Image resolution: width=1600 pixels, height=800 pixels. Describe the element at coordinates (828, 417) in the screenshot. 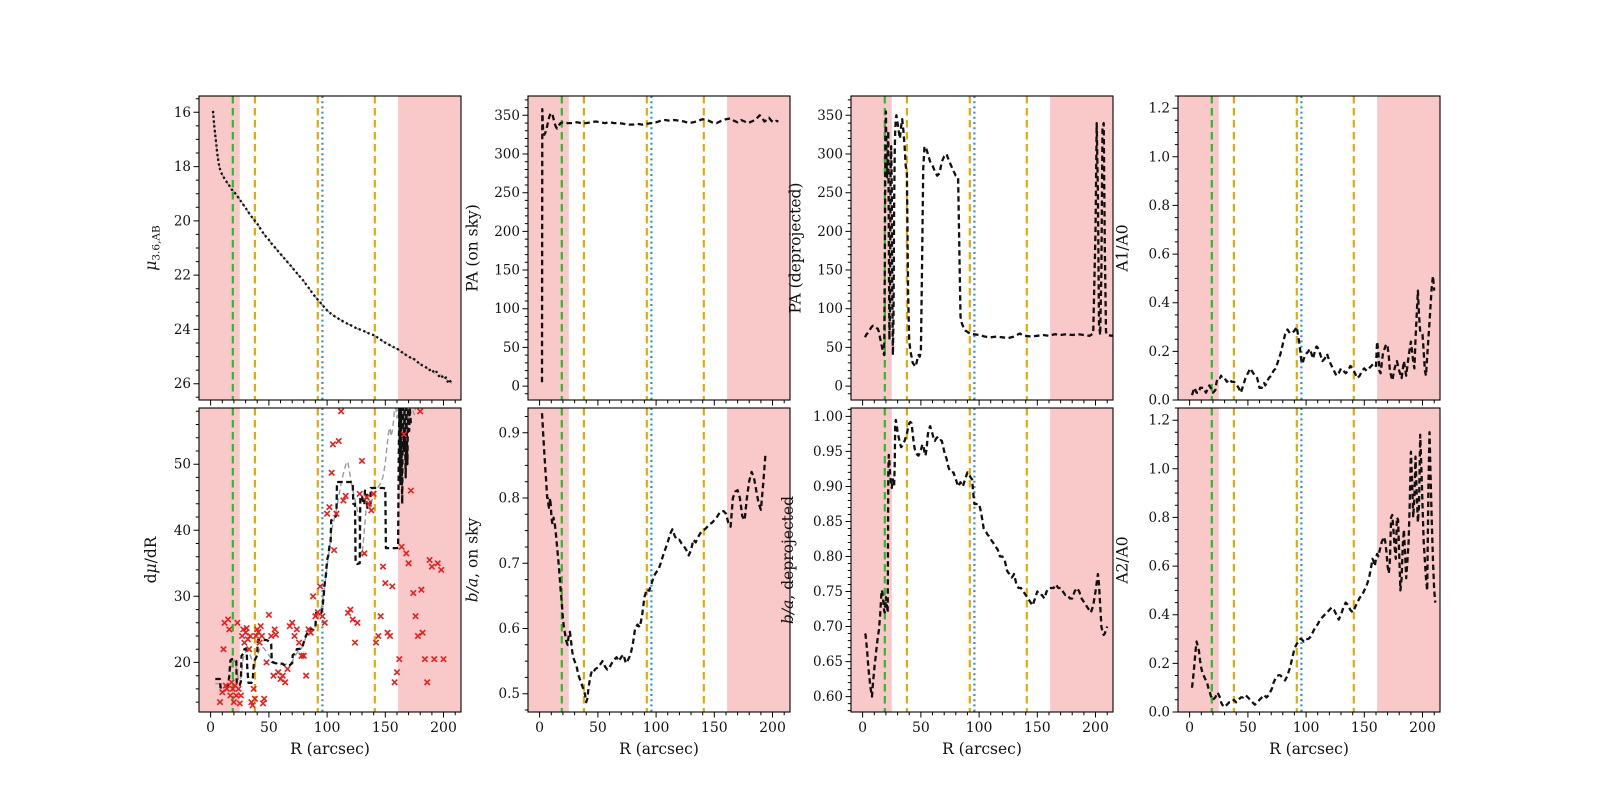

I see `y-tick-label: 1.00` at that location.